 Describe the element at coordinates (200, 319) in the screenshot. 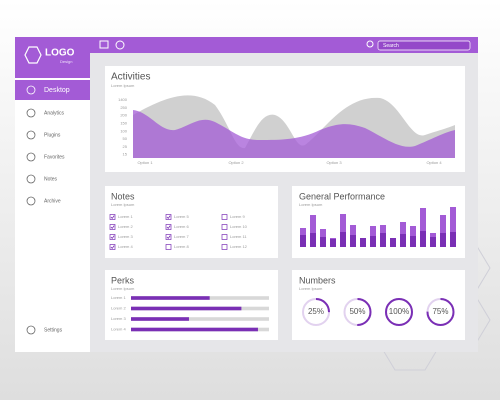

I see `perk-track` at that location.